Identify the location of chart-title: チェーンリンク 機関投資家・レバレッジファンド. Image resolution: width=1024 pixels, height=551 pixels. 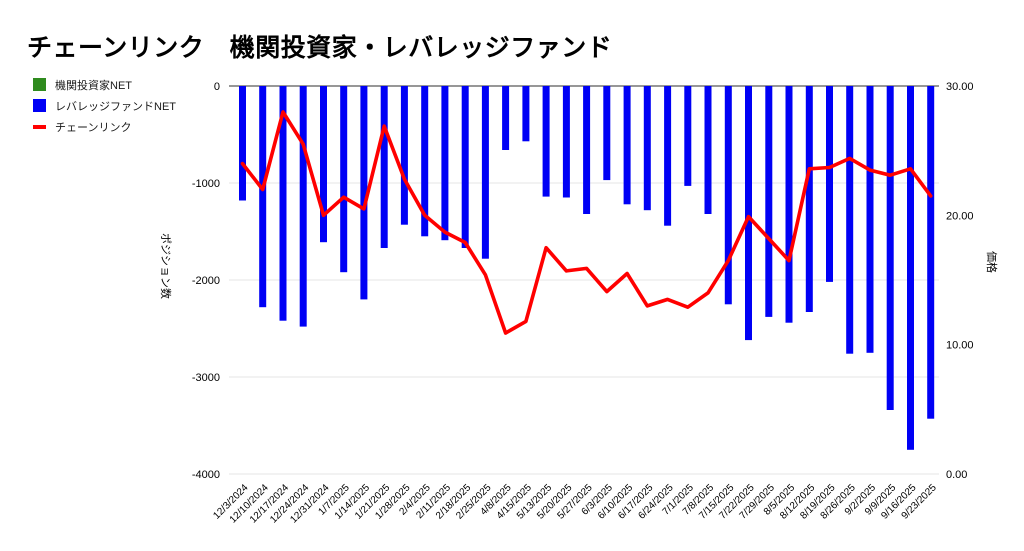
(320, 48).